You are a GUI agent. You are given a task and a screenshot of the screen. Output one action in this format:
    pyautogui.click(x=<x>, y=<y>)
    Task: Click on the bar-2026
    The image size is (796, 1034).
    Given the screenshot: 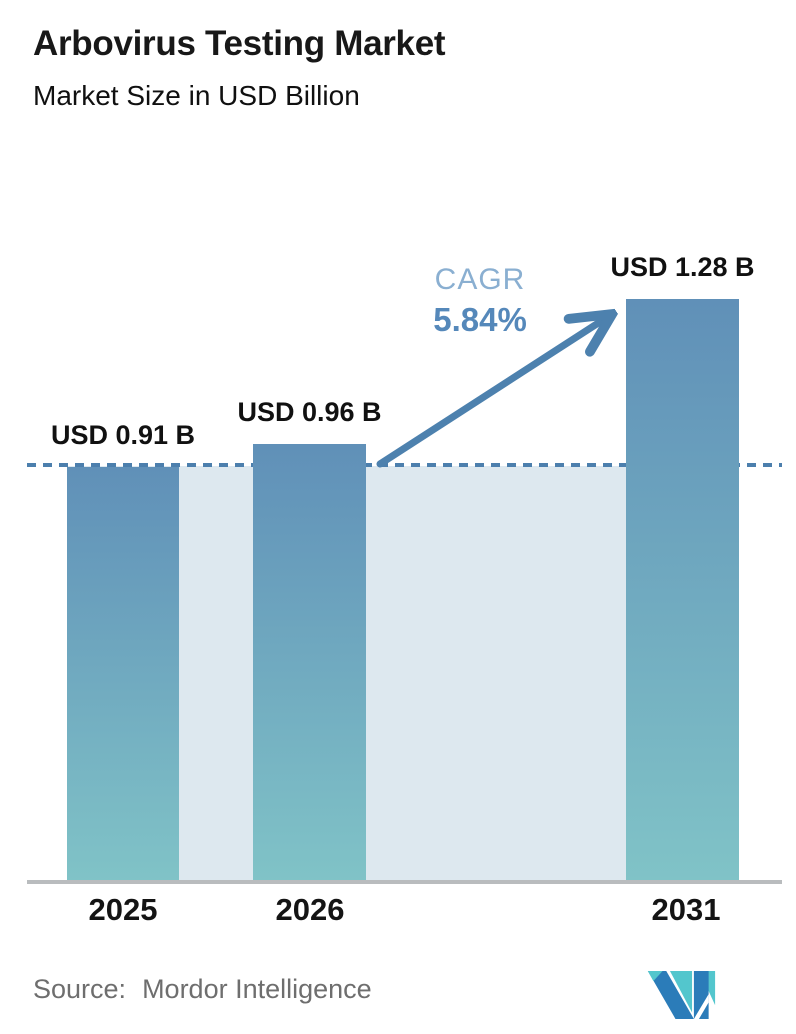 What is the action you would take?
    pyautogui.click(x=309, y=662)
    